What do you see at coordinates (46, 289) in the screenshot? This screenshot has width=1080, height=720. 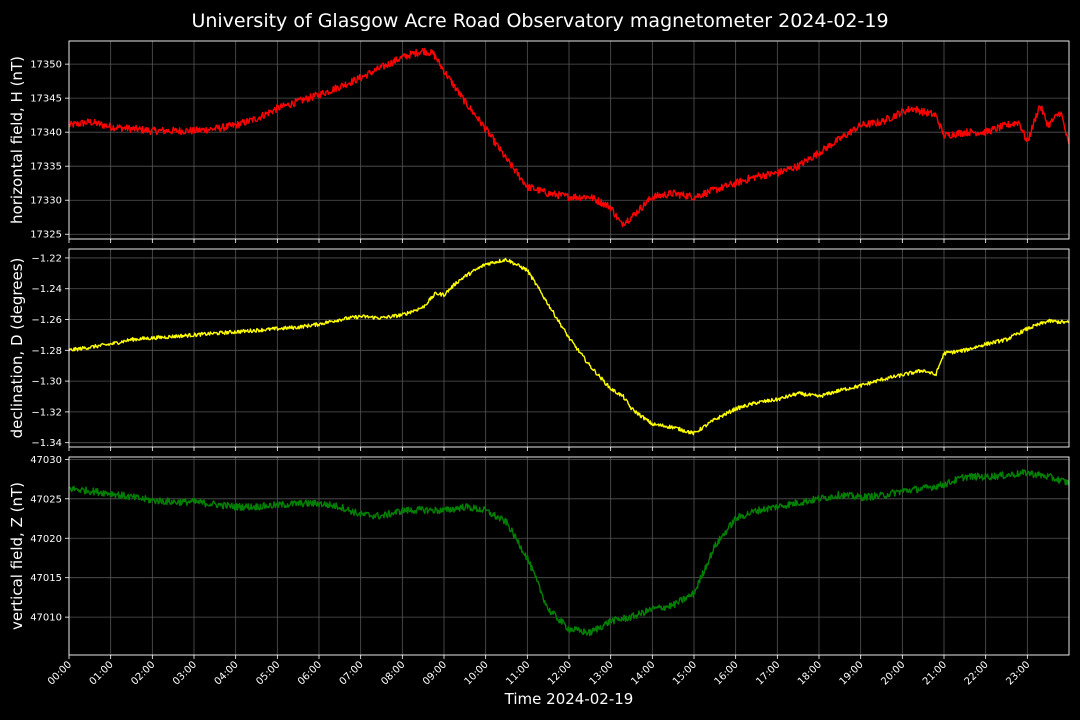 I see `y-tick-label: −1.24` at bounding box center [46, 289].